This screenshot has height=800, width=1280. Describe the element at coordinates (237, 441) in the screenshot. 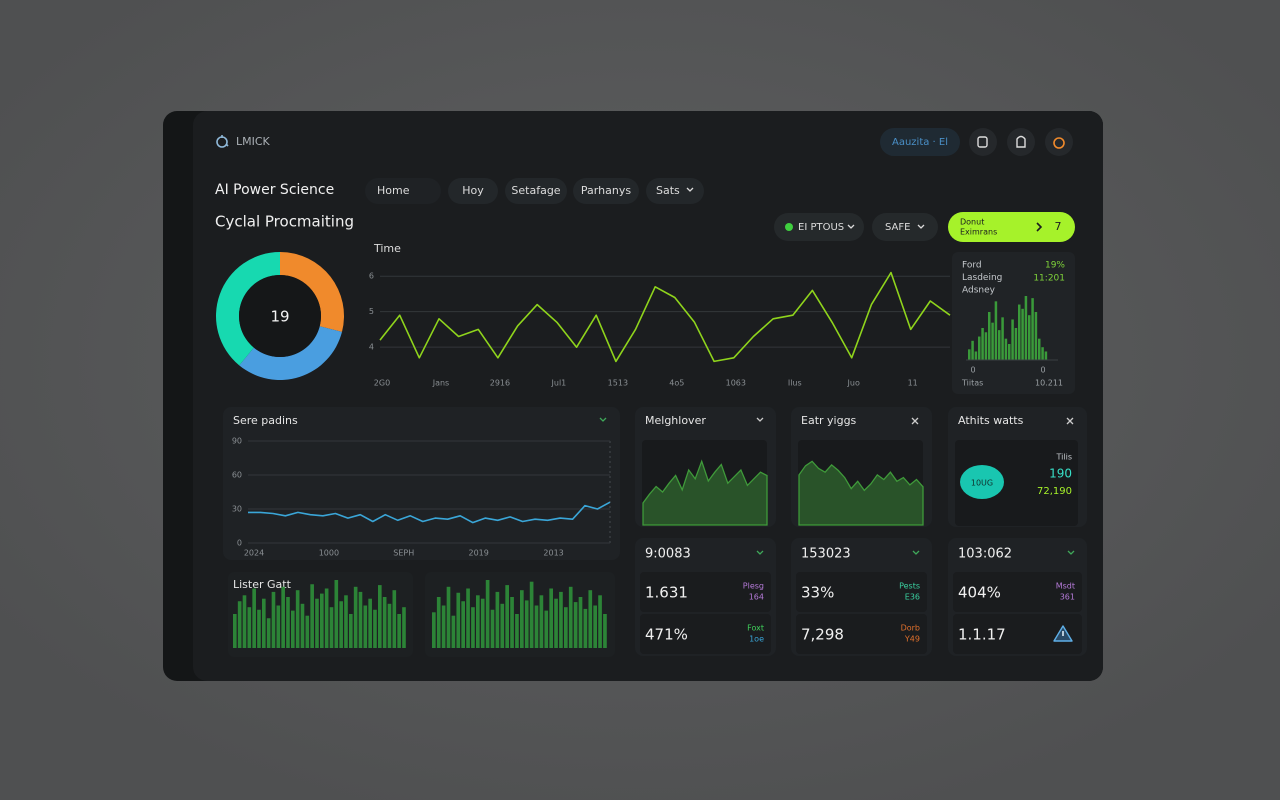

I see `y-tick-label: 90` at that location.